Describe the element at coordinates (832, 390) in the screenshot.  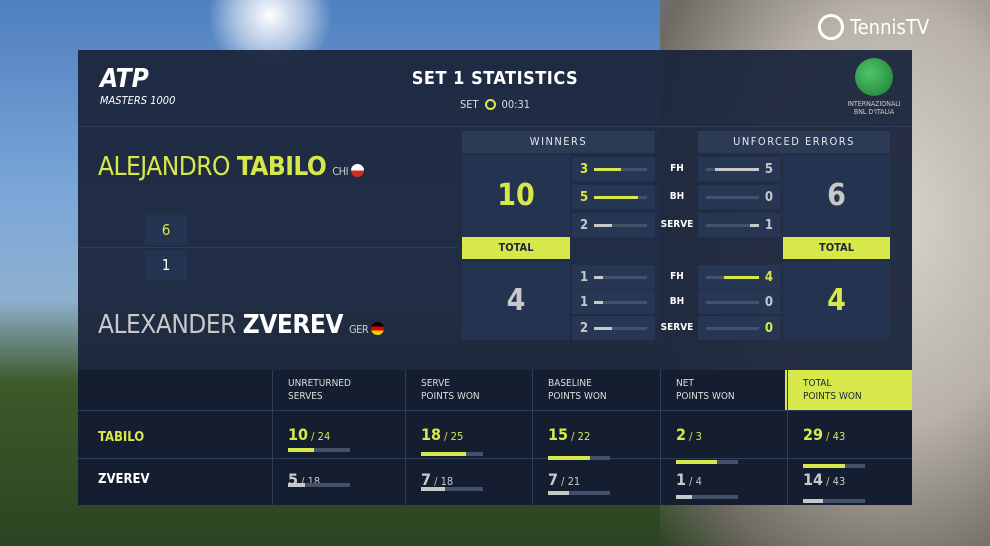
I see `column-header: TOTAL POINTS WON` at that location.